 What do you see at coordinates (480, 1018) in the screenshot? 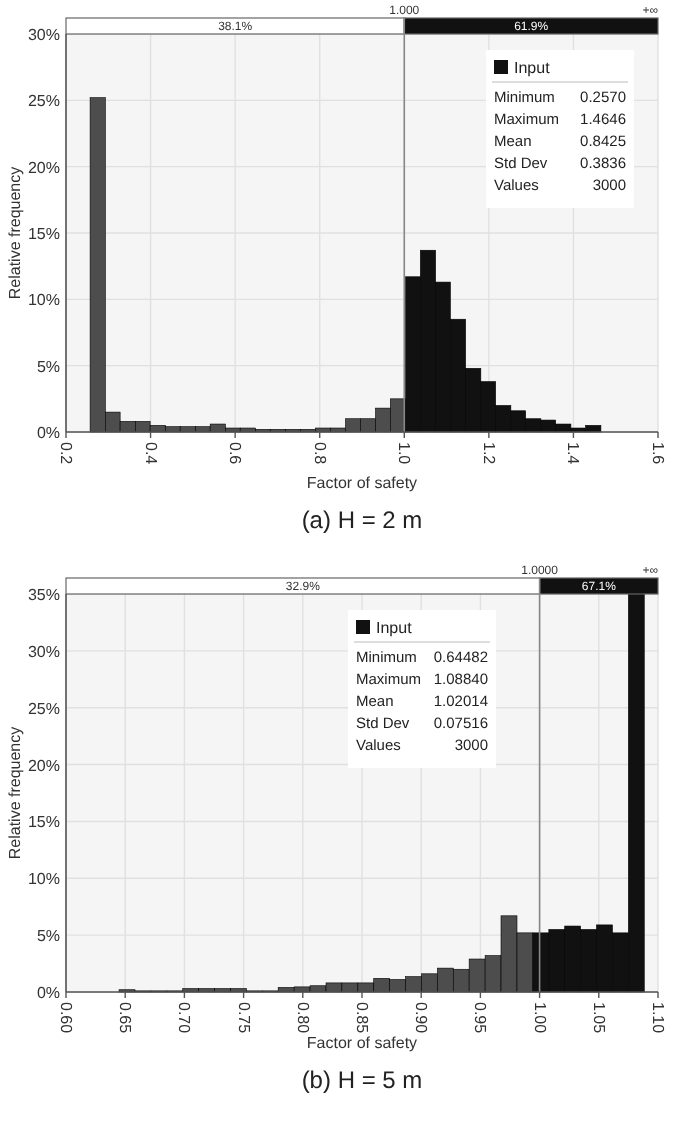
I see `x-tick-label: 0.95` at bounding box center [480, 1018].